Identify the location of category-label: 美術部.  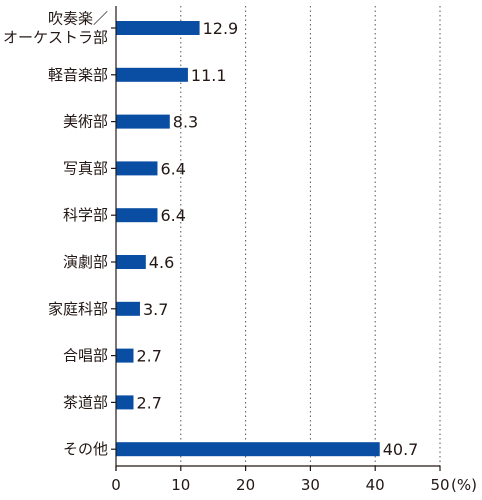
(85, 122).